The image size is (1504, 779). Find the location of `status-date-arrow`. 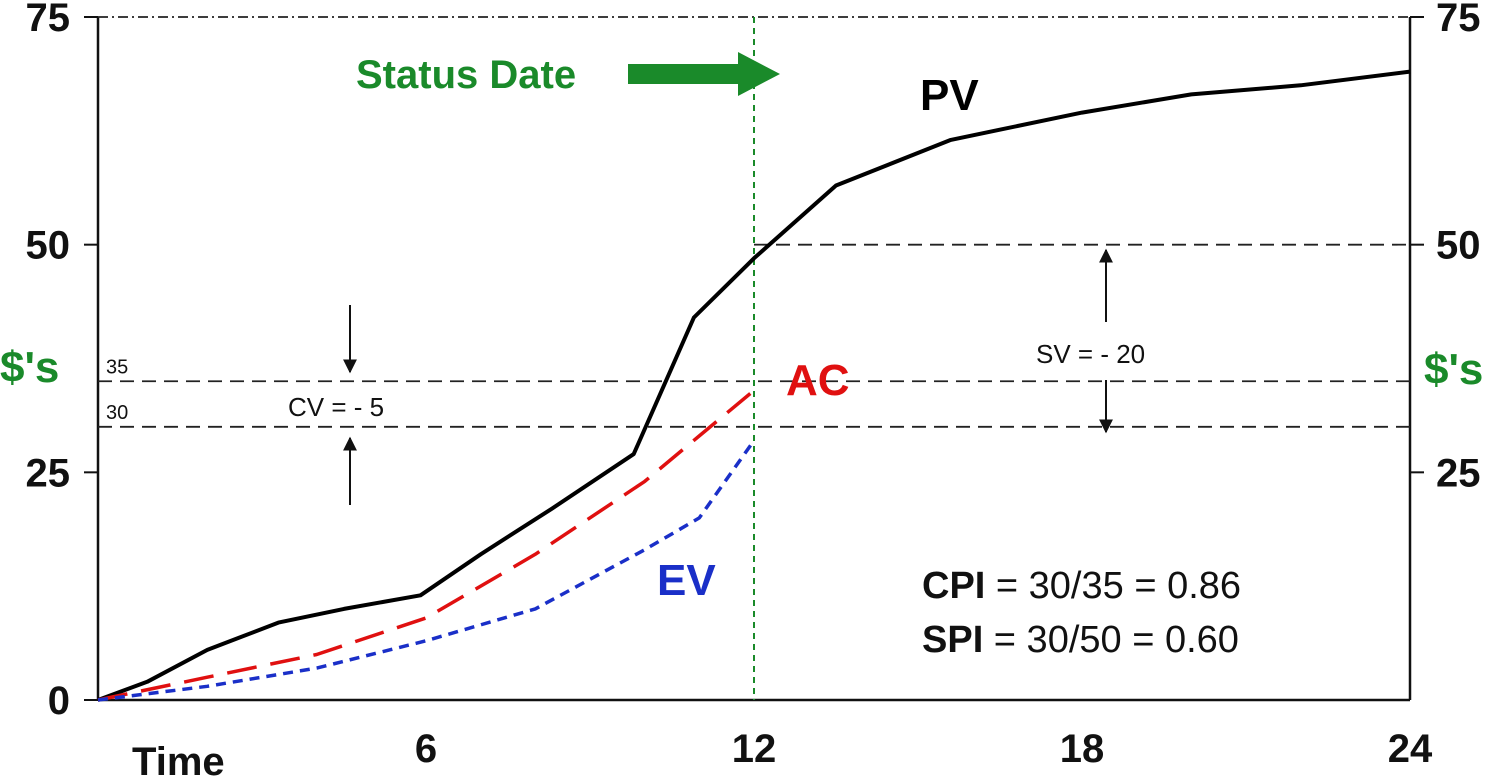

status-date-arrow is located at coordinates (704, 74).